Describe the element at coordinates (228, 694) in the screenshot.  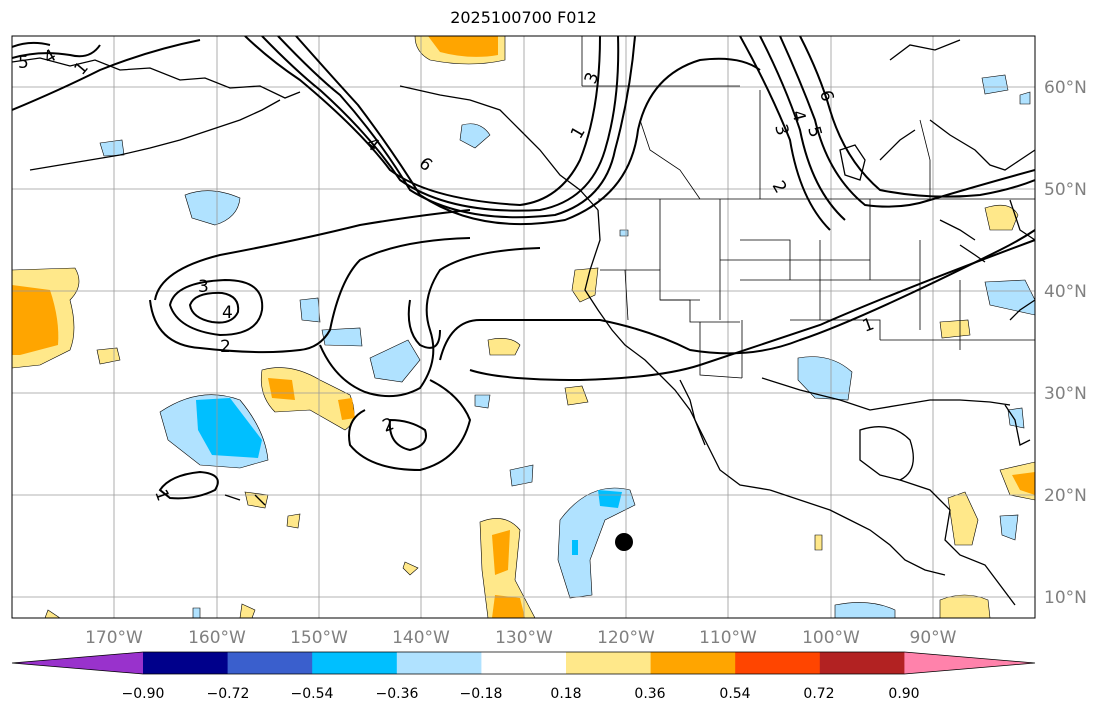
I see `colorbar-tick: −0.72` at that location.